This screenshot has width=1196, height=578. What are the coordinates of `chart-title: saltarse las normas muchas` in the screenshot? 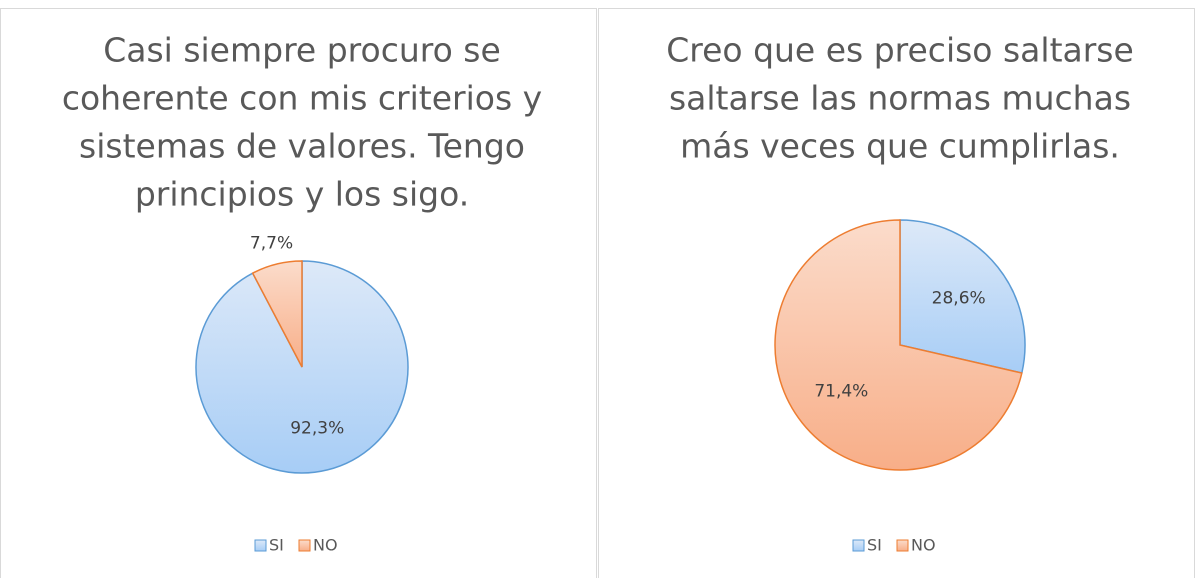 It's located at (900, 98).